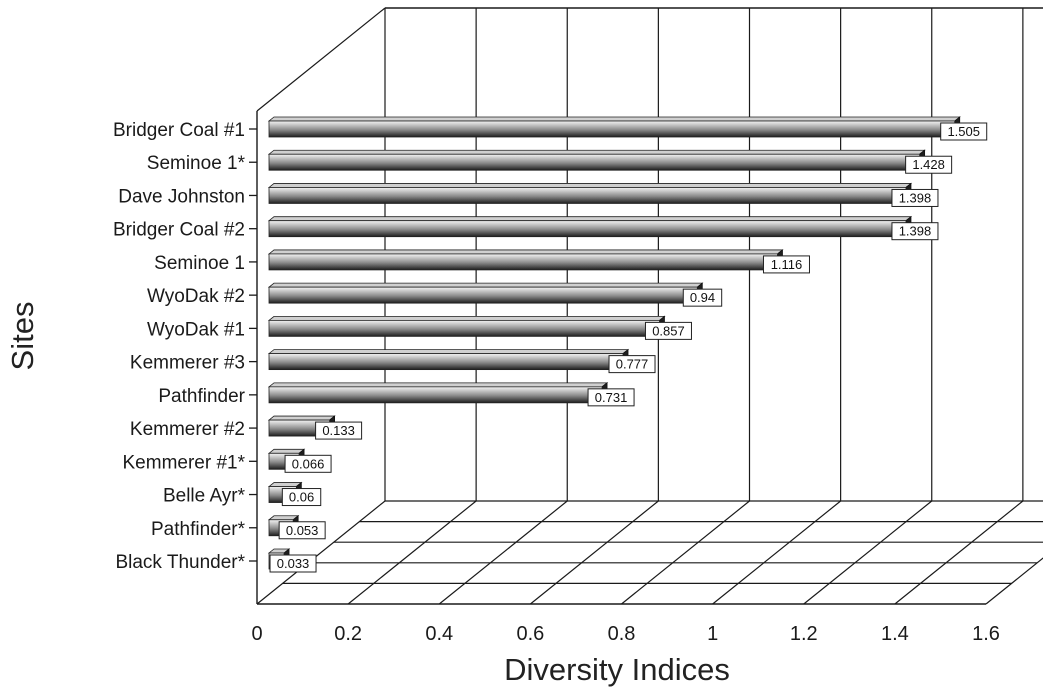 The height and width of the screenshot is (692, 1043). Describe the element at coordinates (986, 634) in the screenshot. I see `x-tick-label: 1.6` at that location.